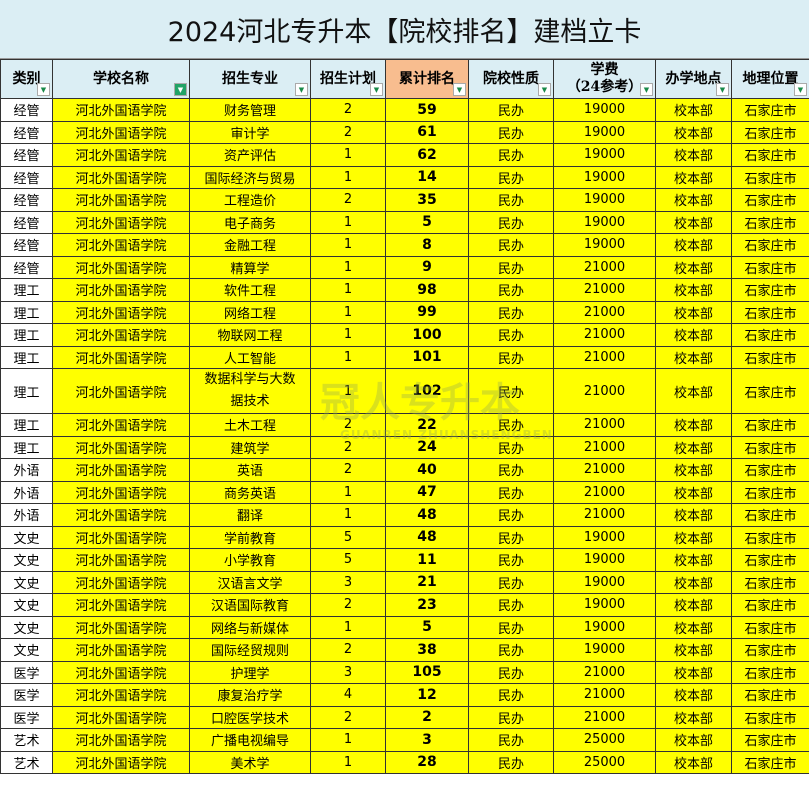 The image size is (809, 795). I want to click on column-rank-cell: 21, so click(427, 582).